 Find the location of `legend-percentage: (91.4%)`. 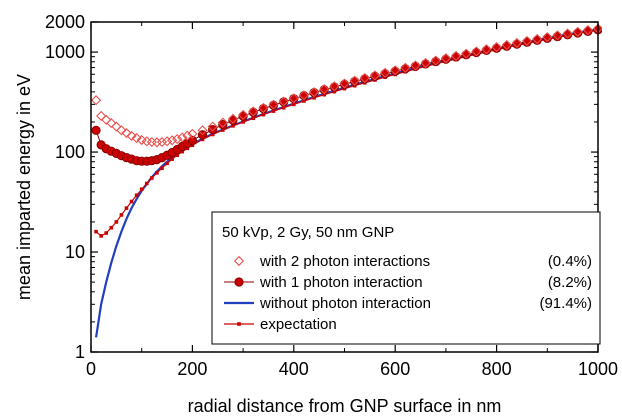

legend-percentage: (91.4%) is located at coordinates (565, 303).